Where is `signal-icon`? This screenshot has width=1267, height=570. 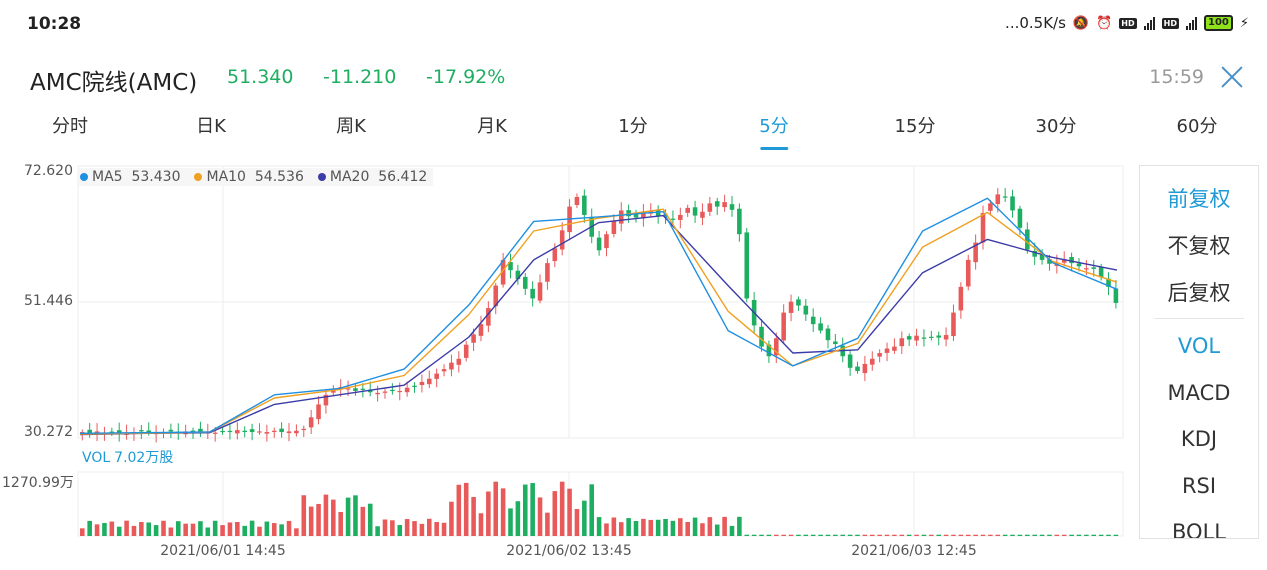 signal-icon is located at coordinates (1149, 23).